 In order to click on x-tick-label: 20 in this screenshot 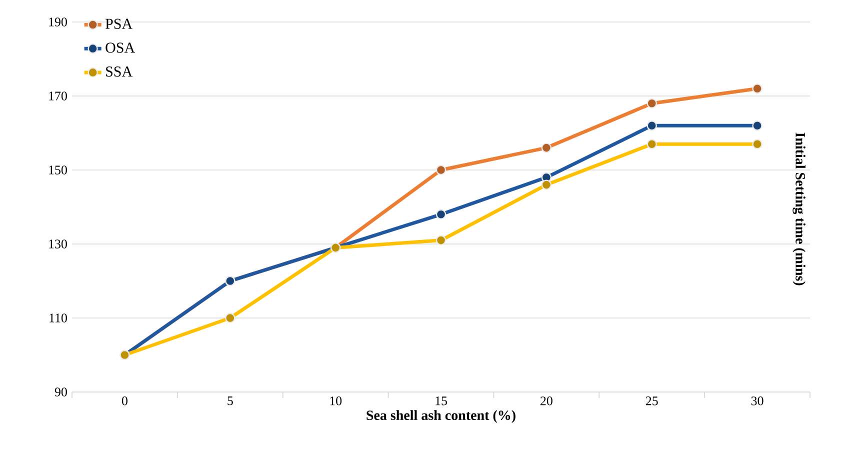, I will do `click(546, 401)`.